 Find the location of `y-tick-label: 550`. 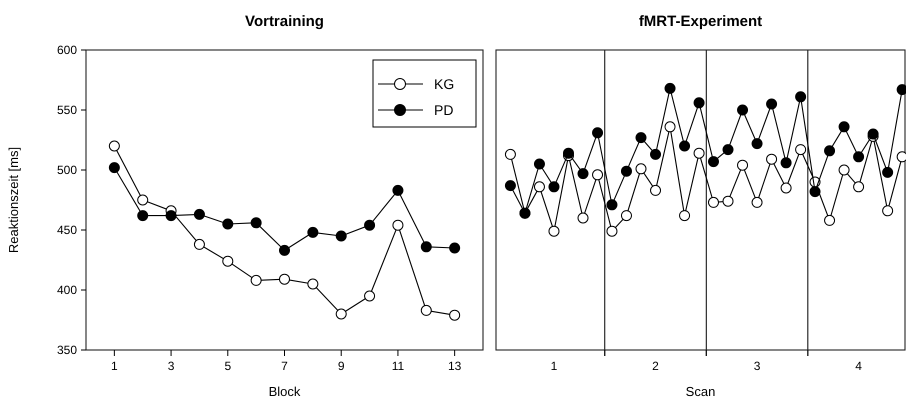

y-tick-label: 550 is located at coordinates (67, 110).